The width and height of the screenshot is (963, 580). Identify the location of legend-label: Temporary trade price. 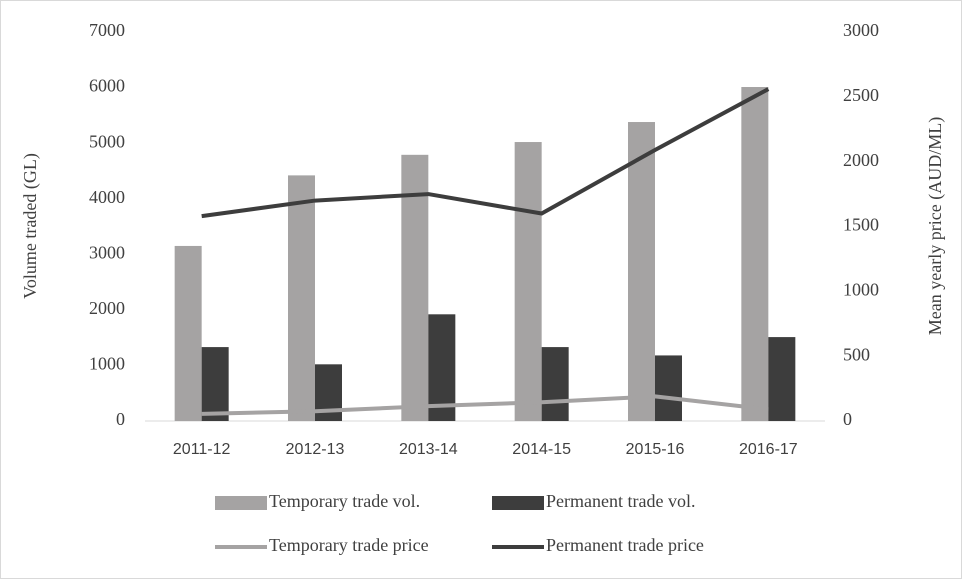
(349, 545).